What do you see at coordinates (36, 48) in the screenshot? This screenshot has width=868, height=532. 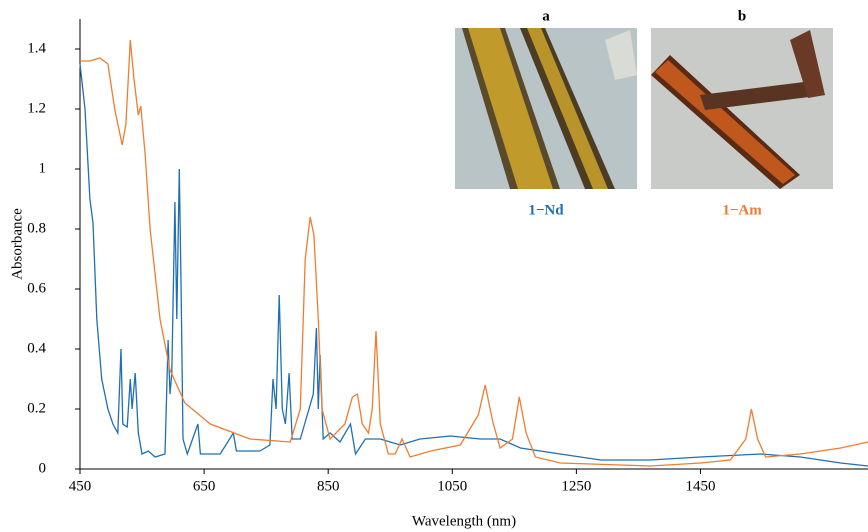 I see `y-tick-label: 1.4` at bounding box center [36, 48].